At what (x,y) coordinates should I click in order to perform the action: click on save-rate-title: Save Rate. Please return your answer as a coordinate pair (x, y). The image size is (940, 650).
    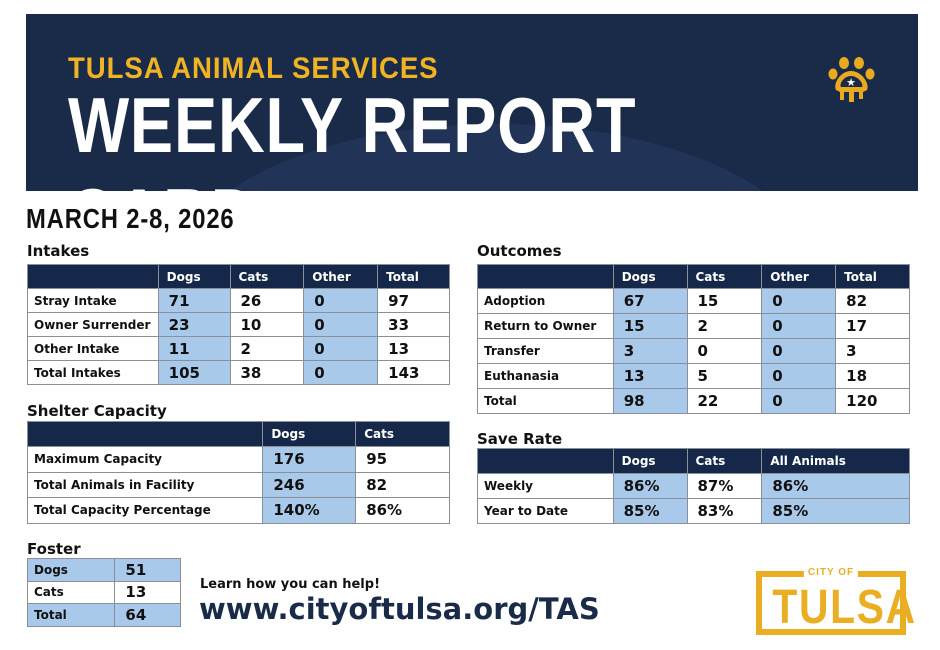
    Looking at the image, I should click on (520, 439).